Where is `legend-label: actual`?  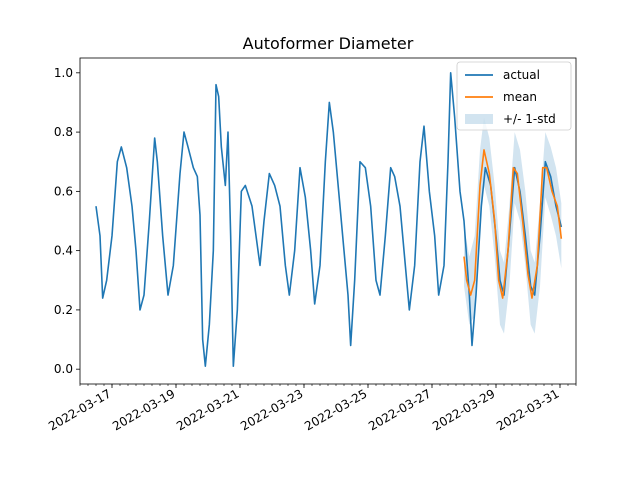
legend-label: actual is located at coordinates (521, 75).